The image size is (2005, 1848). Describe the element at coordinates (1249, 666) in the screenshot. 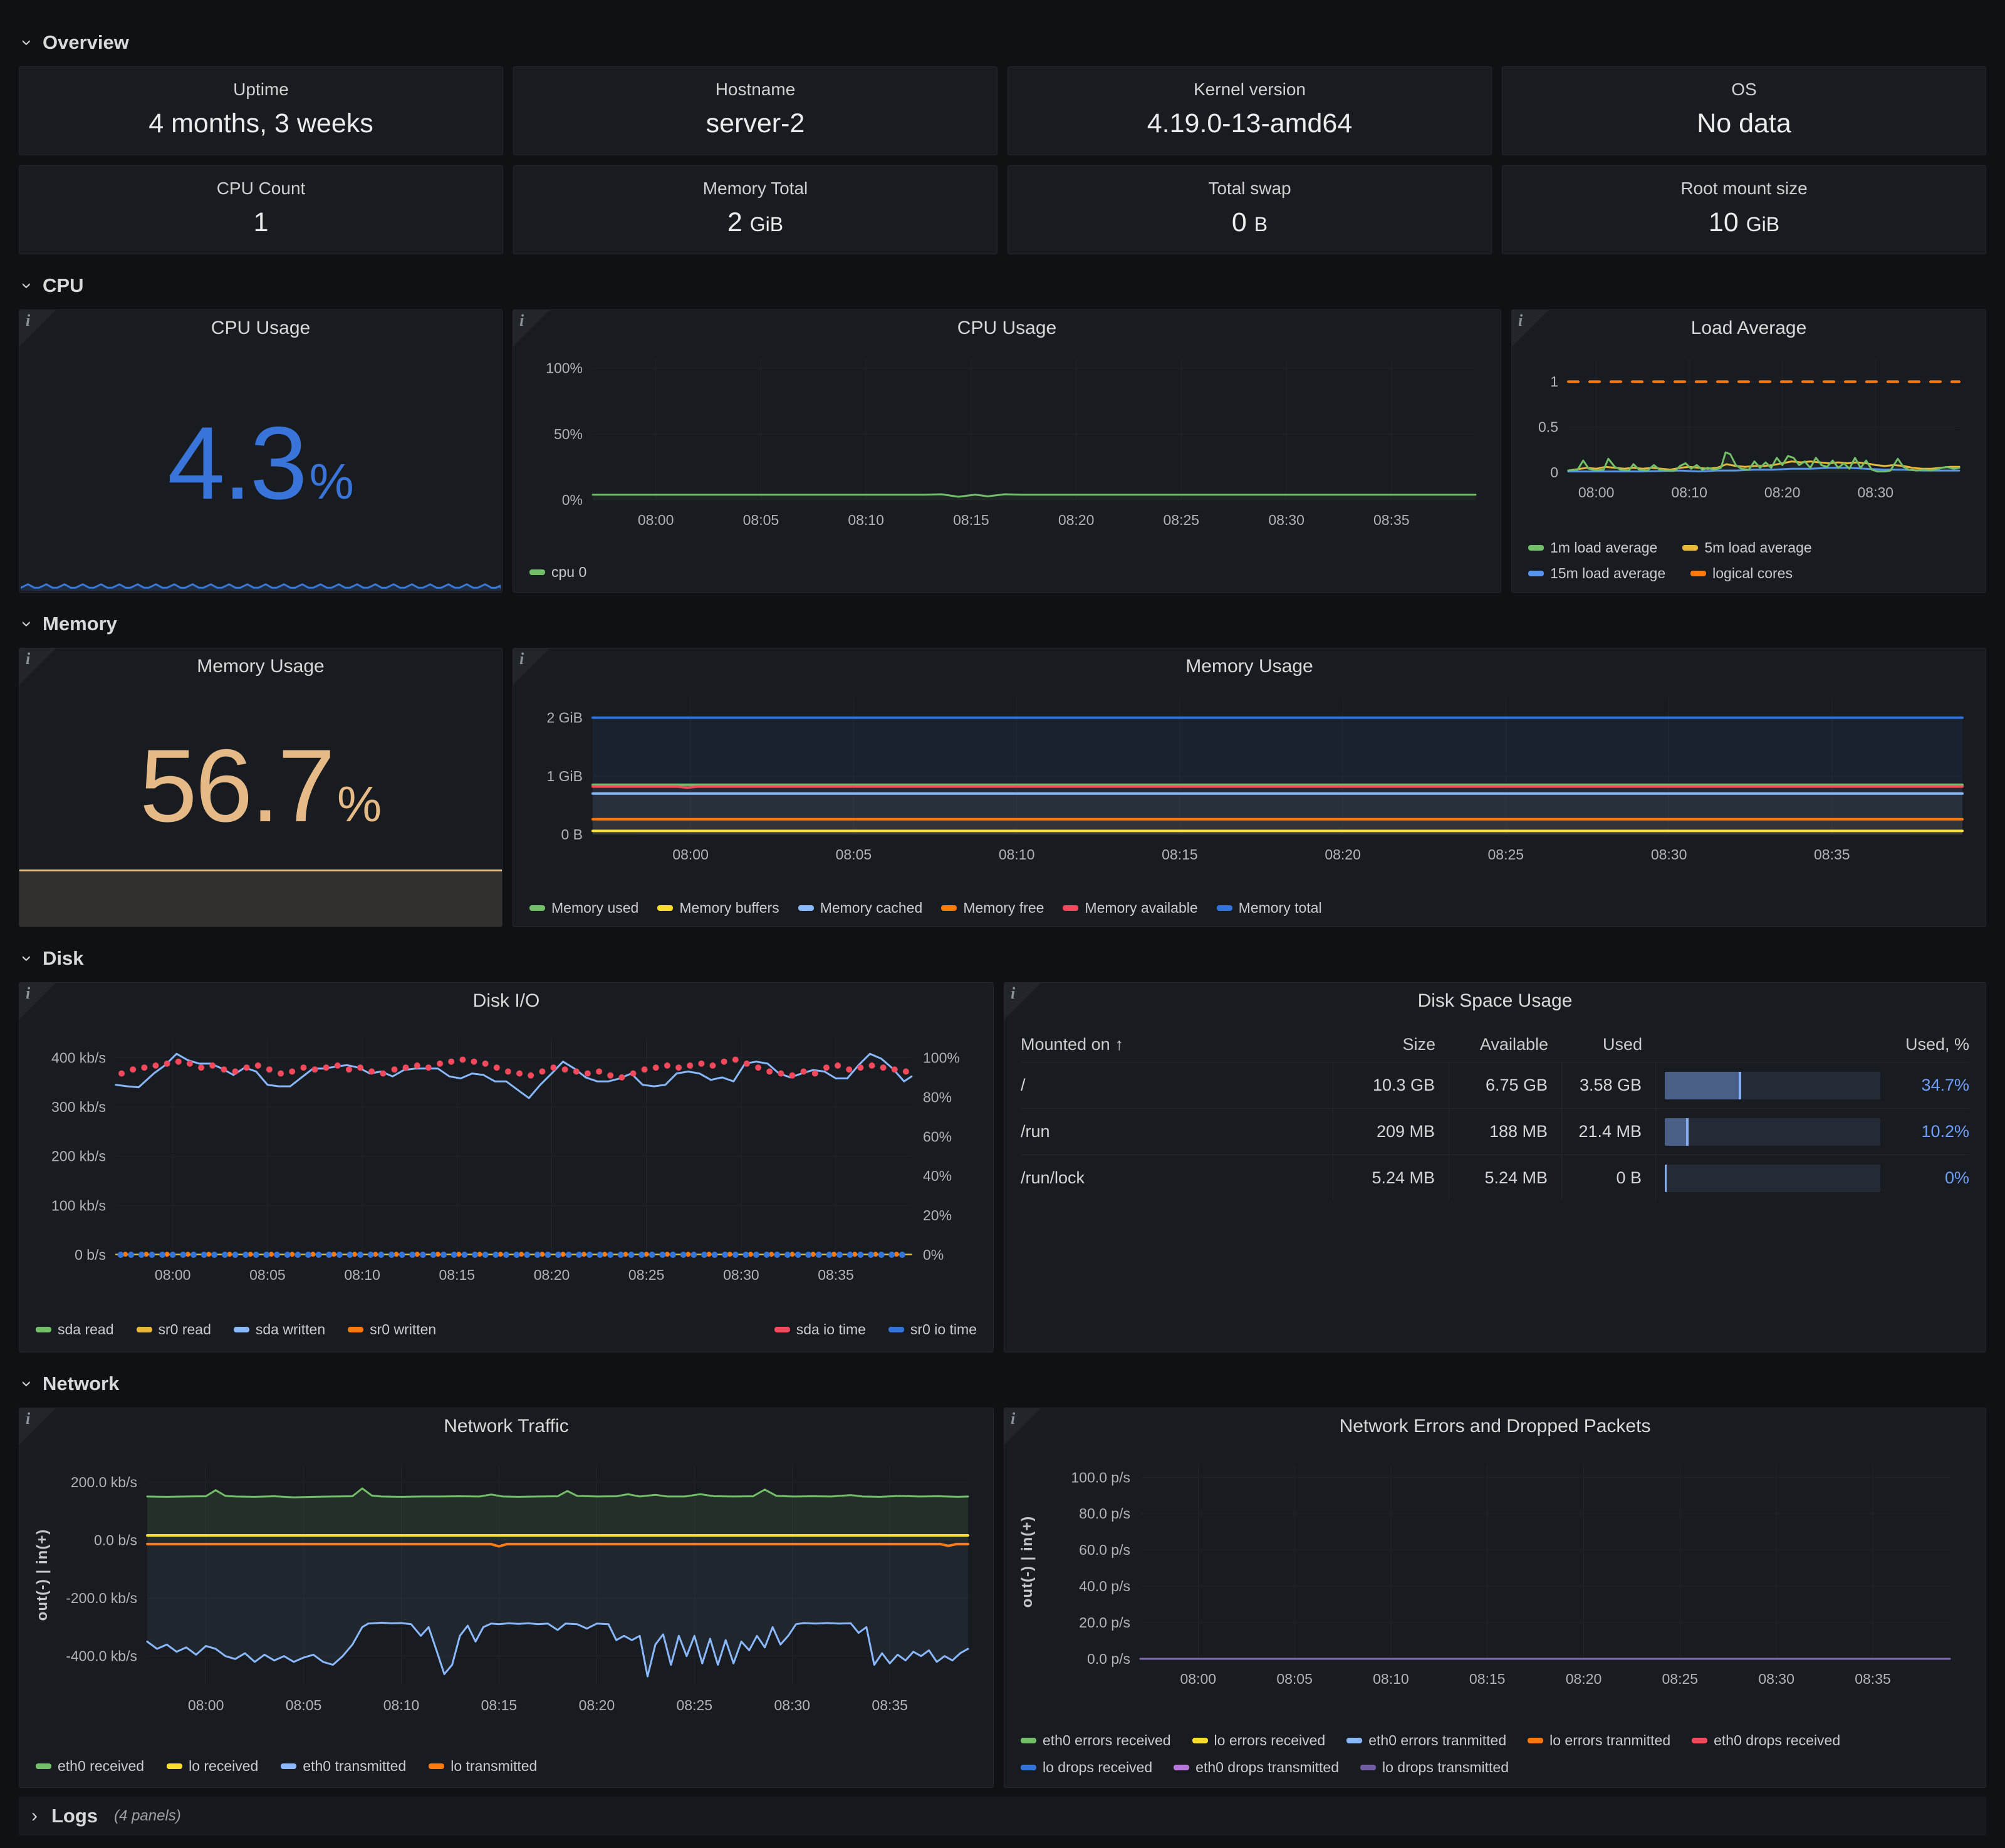

I see `panel-title: Memory Usage` at that location.